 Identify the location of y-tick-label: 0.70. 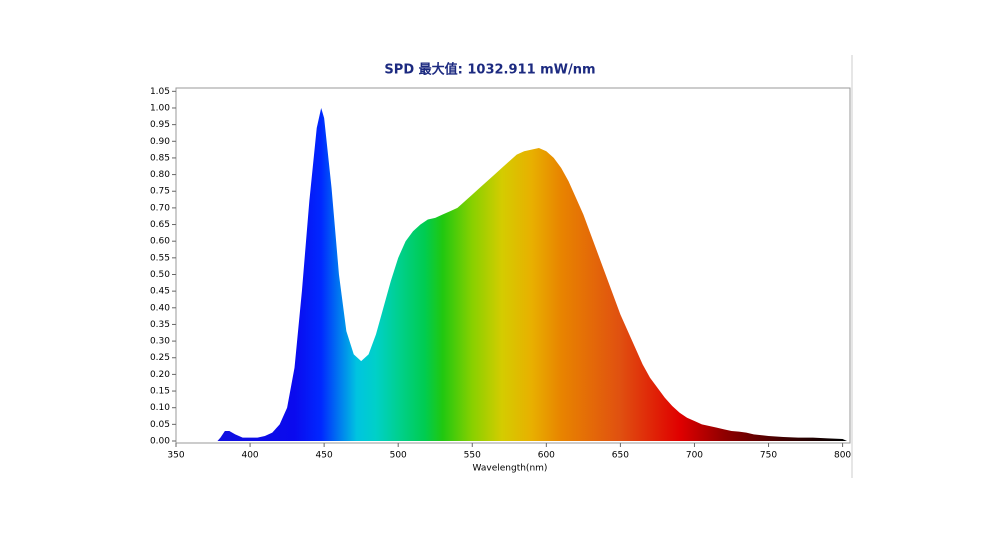
(160, 208).